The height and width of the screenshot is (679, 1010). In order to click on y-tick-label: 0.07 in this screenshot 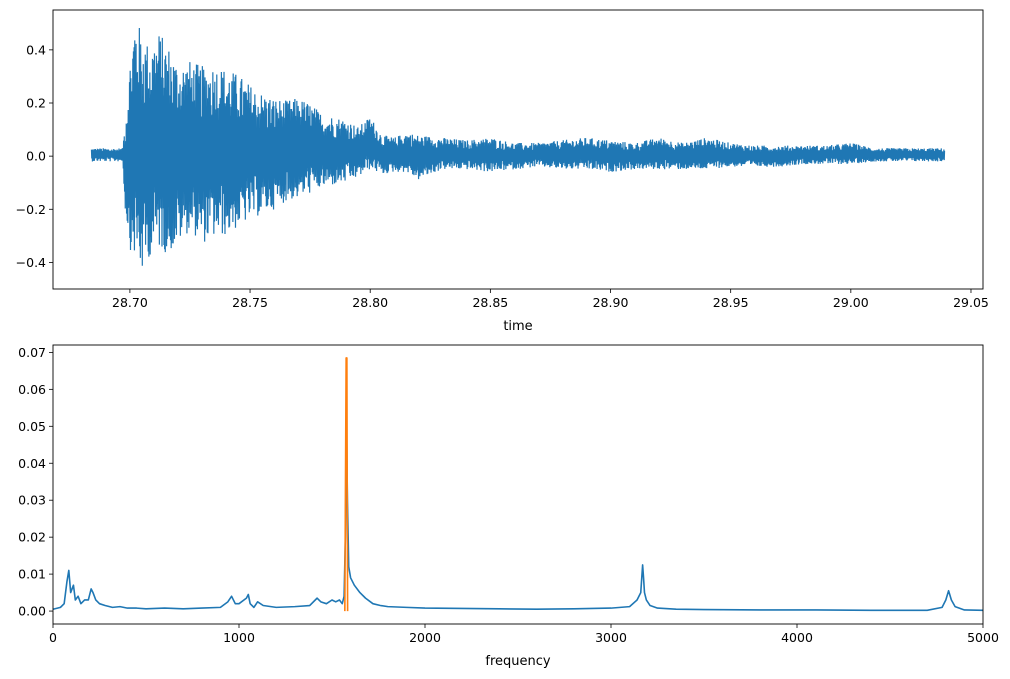, I will do `click(32, 352)`.